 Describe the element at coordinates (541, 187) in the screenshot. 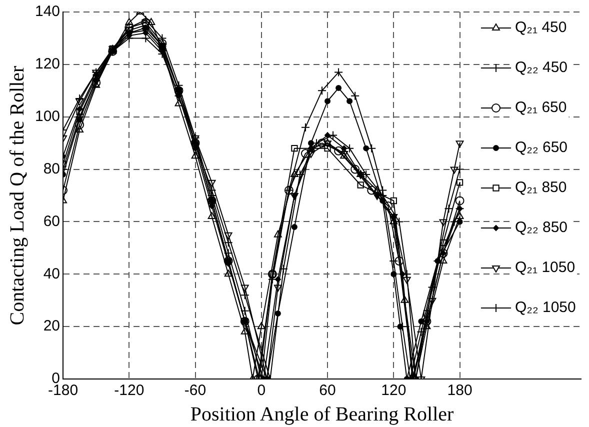

I see `legend-label: Q₂₁ 850` at that location.